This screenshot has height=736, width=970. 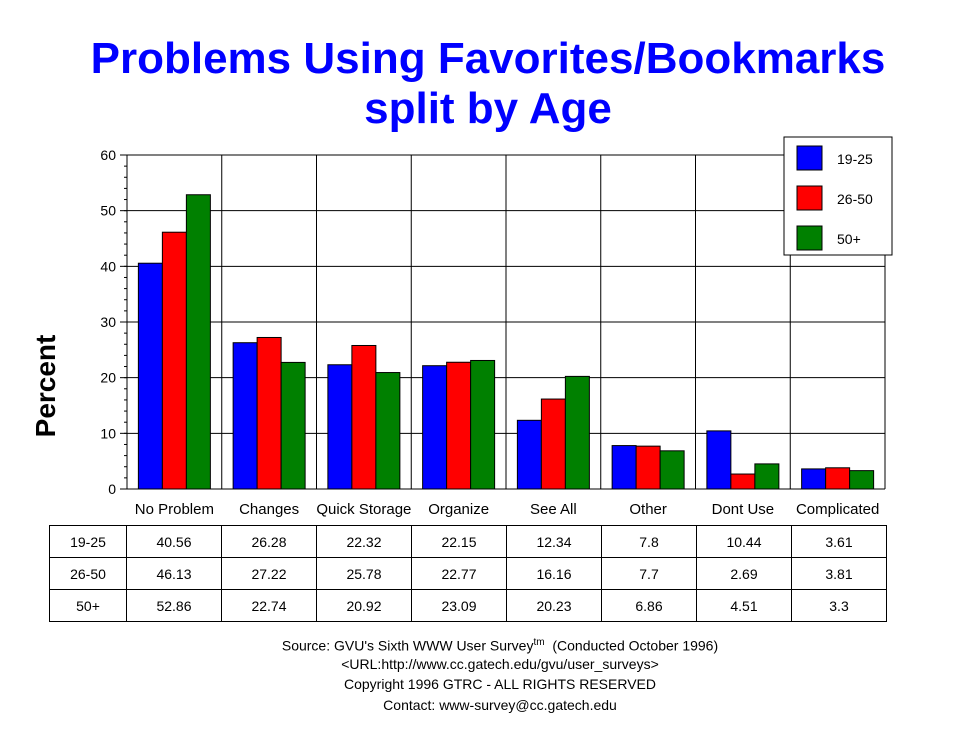 What do you see at coordinates (108, 322) in the screenshot?
I see `y-tick-label: 30` at bounding box center [108, 322].